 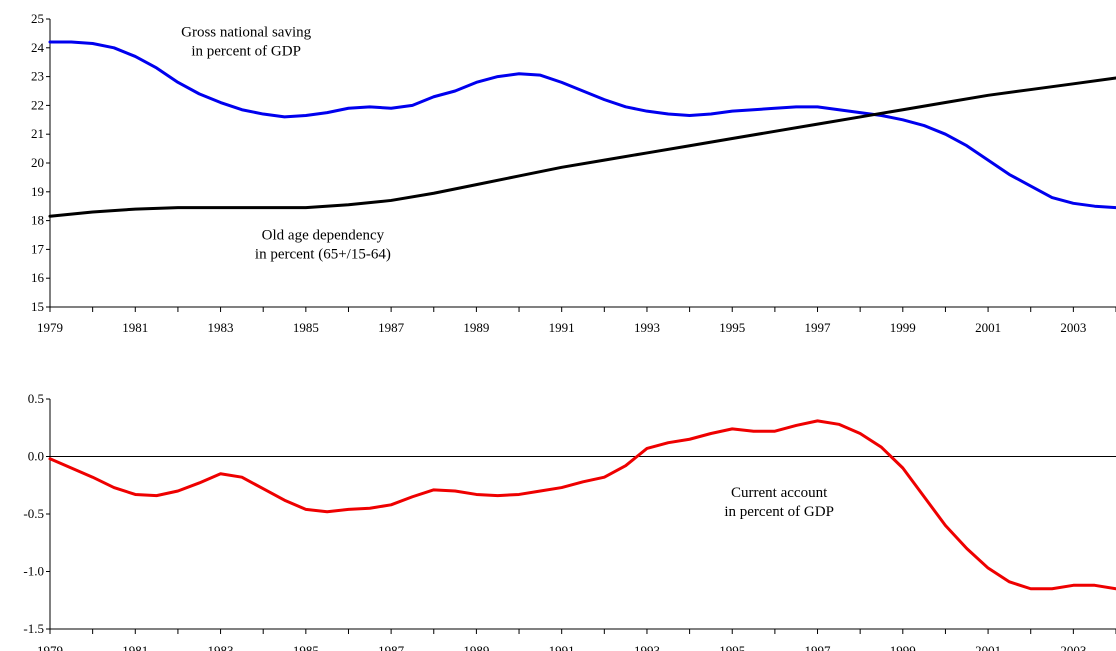 What do you see at coordinates (33, 513) in the screenshot?
I see `bottom-y-tick-label: -0.5` at bounding box center [33, 513].